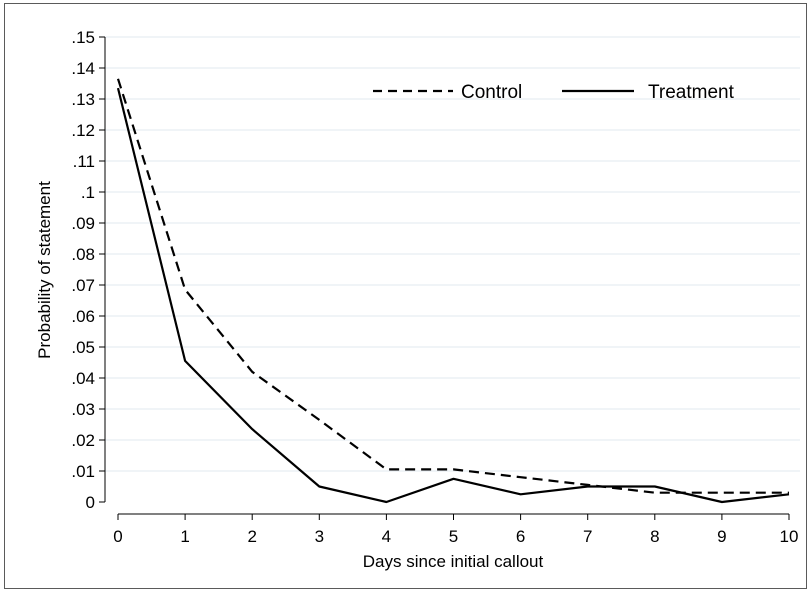 Image resolution: width=811 pixels, height=593 pixels. What do you see at coordinates (83, 409) in the screenshot?
I see `y-tick-label-3: .03` at bounding box center [83, 409].